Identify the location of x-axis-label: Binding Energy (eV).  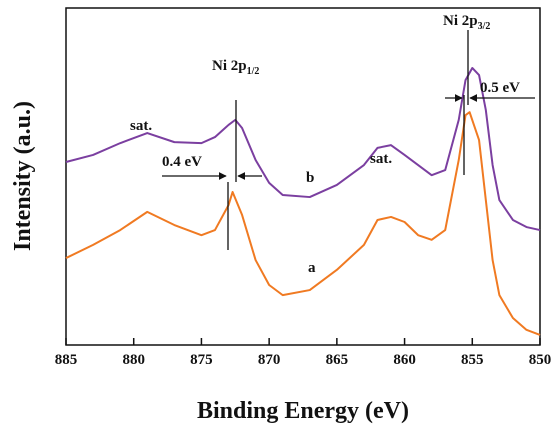
(303, 411).